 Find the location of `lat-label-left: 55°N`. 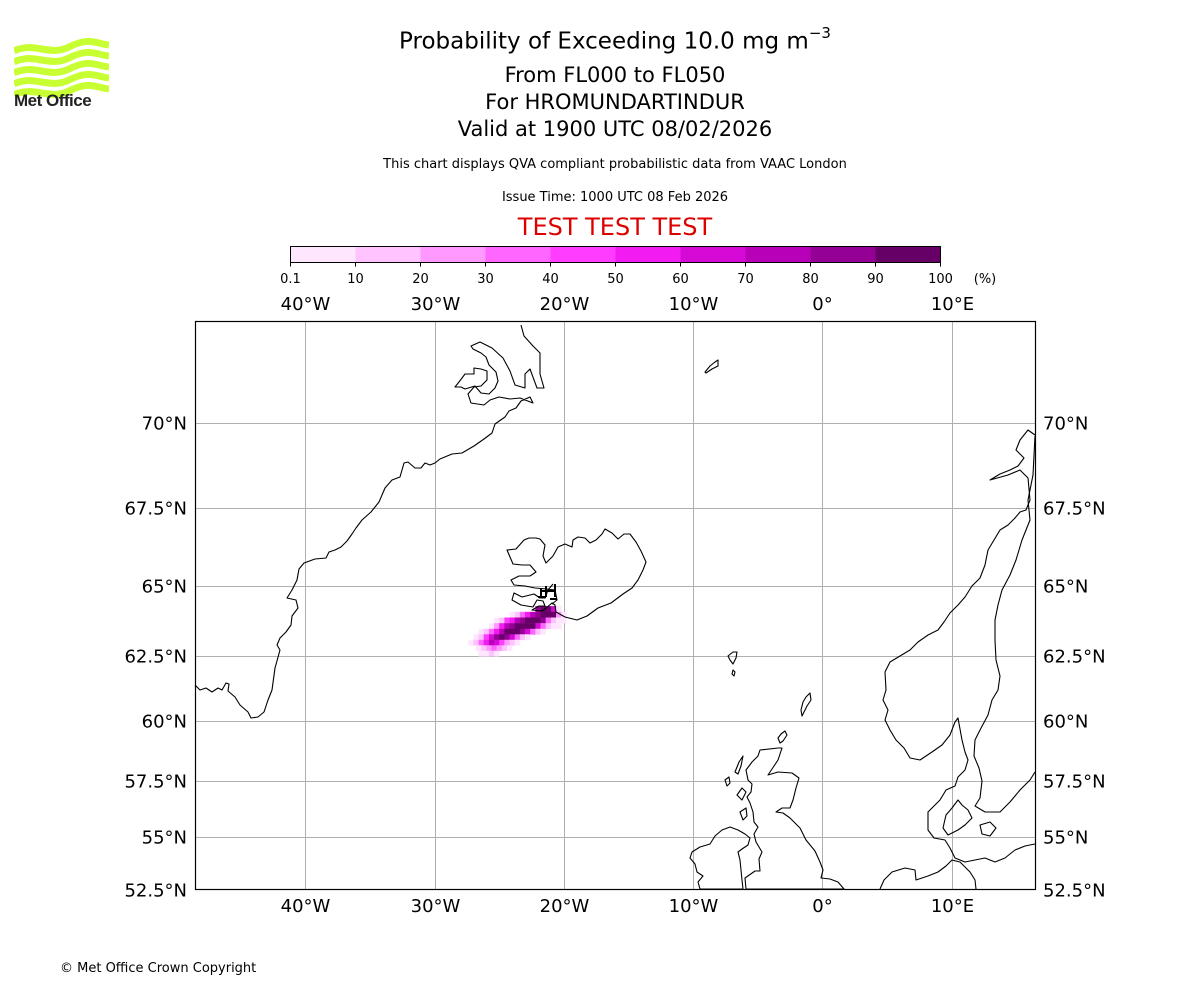

lat-label-left: 55°N is located at coordinates (164, 838).